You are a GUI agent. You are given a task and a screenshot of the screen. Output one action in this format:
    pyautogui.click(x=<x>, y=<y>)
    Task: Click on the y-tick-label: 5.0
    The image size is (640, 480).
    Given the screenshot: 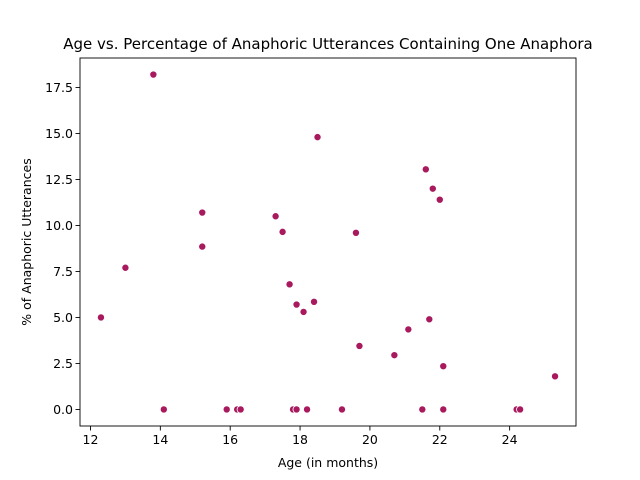 What is the action you would take?
    pyautogui.click(x=63, y=317)
    